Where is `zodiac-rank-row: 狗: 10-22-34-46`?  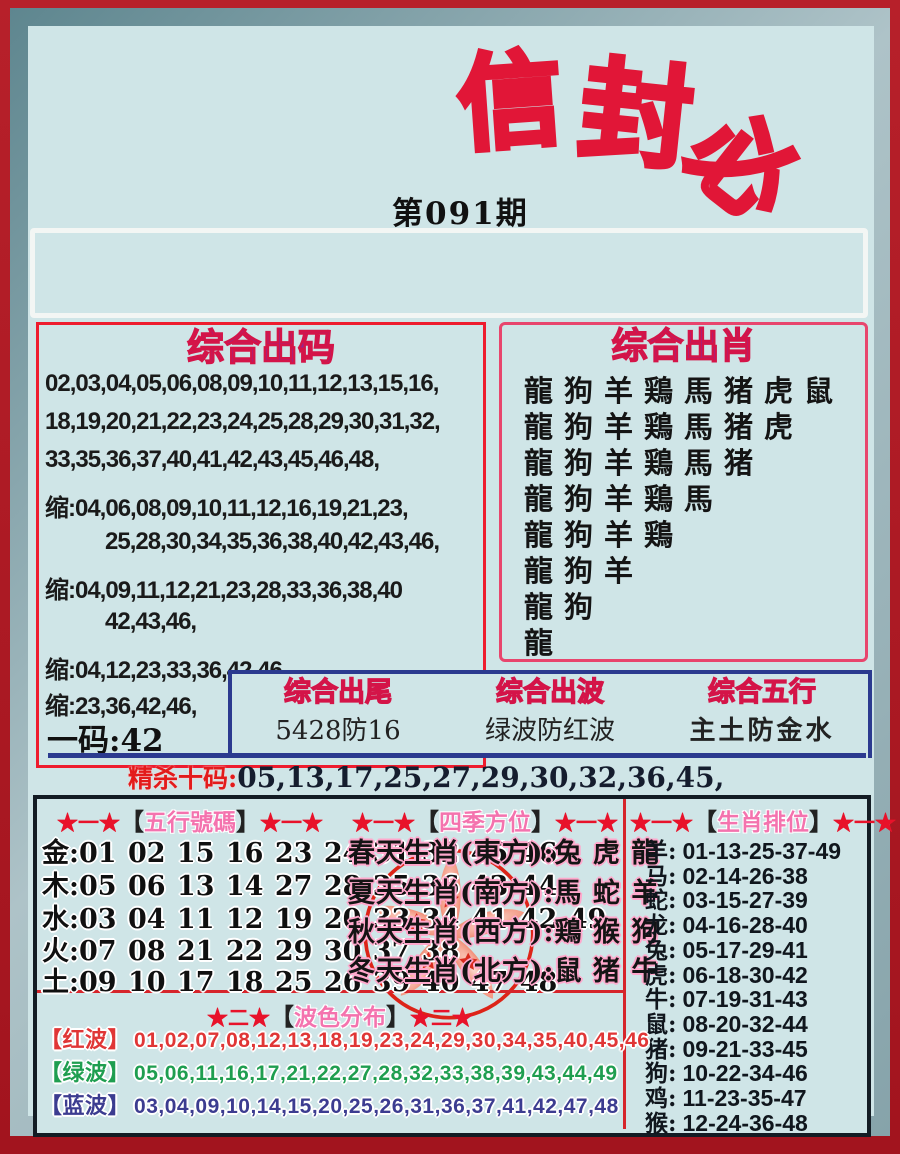
zodiac-rank-row: 狗: 10-22-34-46 is located at coordinates (726, 1073).